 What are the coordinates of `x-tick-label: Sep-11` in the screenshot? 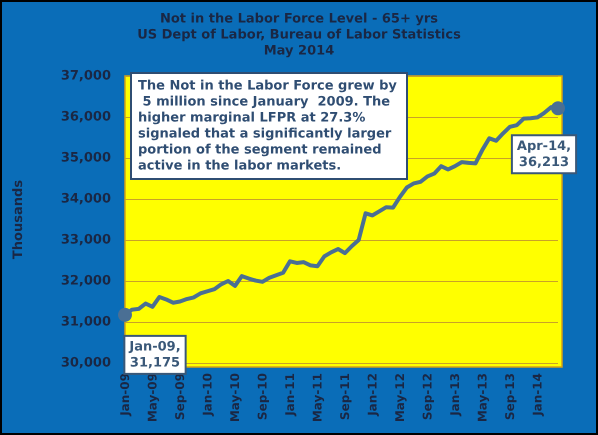 It's located at (345, 396).